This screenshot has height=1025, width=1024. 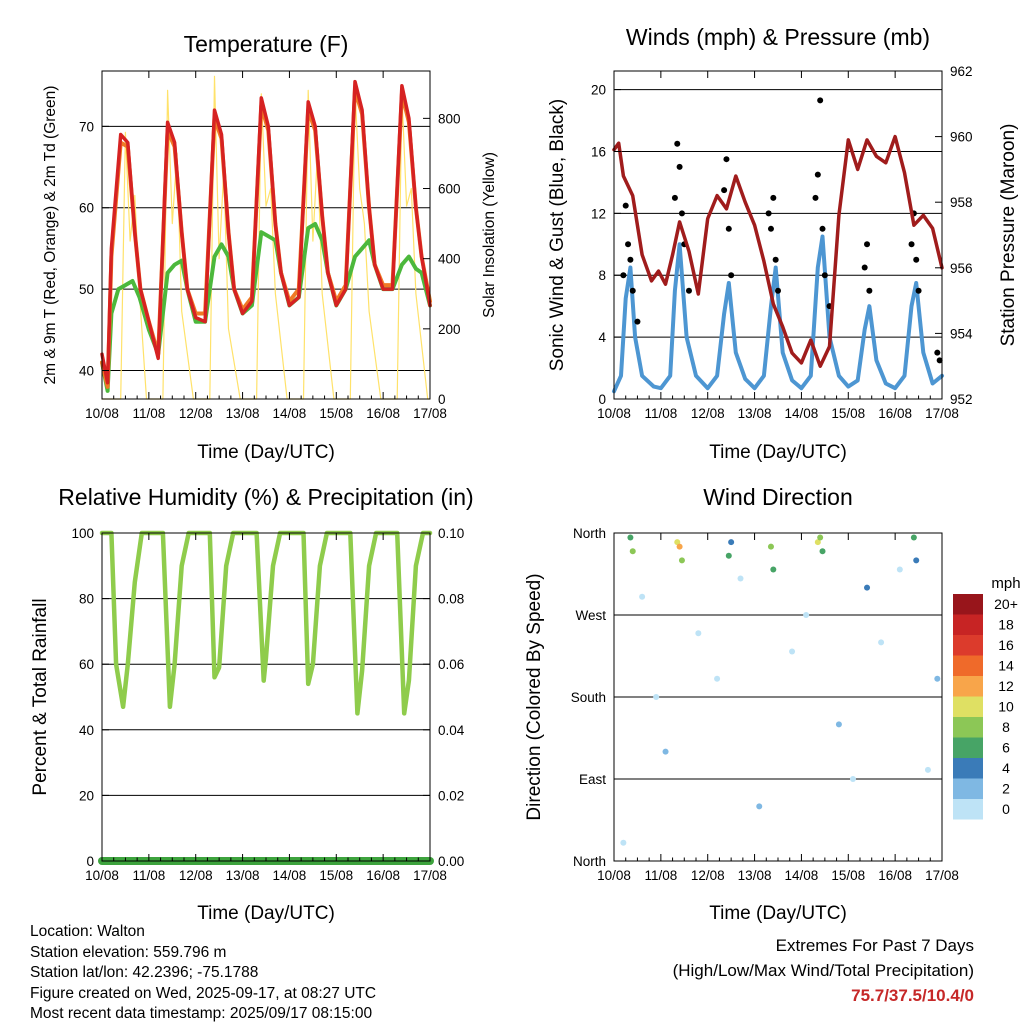 I want to click on x-tick-label: 11/08, so click(x=148, y=875).